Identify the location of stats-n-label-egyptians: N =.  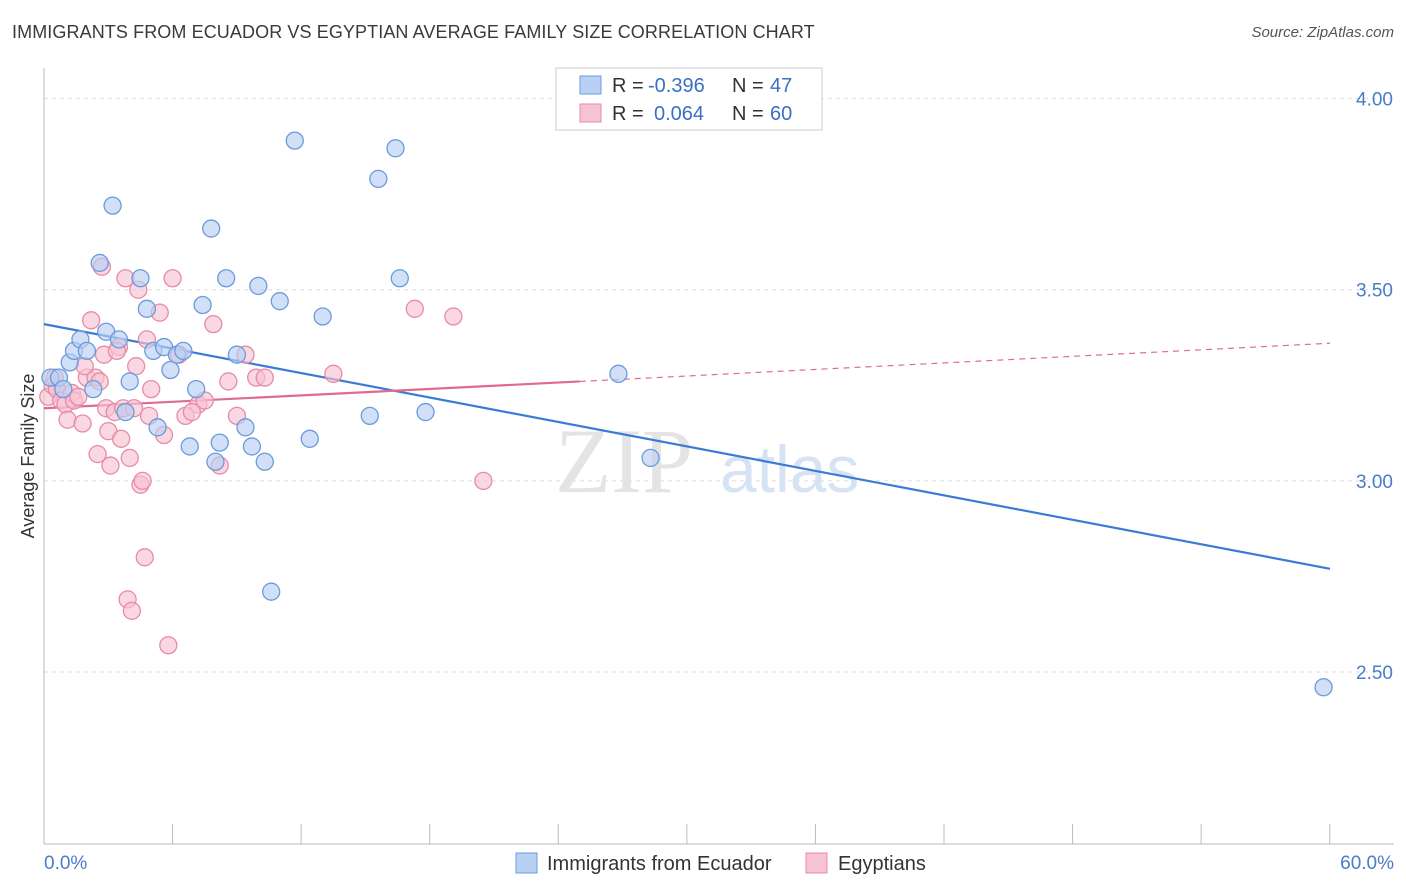
(748, 114).